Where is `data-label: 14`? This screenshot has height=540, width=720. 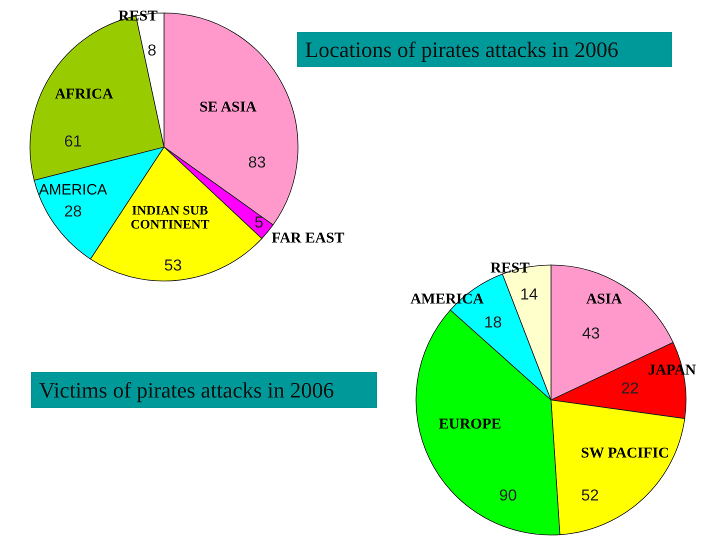
data-label: 14 is located at coordinates (529, 295).